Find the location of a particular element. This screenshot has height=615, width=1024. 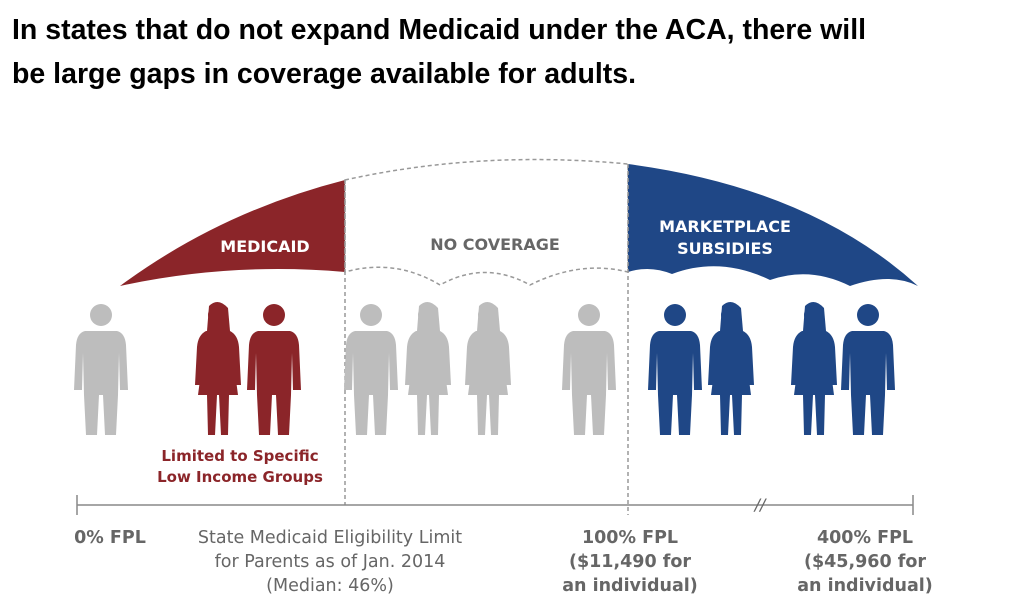

fpl100-line-3: an individual) is located at coordinates (630, 586).